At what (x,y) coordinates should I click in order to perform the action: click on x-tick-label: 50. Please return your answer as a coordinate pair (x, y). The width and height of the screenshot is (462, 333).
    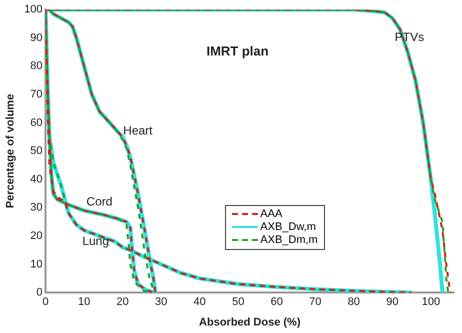
    Looking at the image, I should click on (238, 302).